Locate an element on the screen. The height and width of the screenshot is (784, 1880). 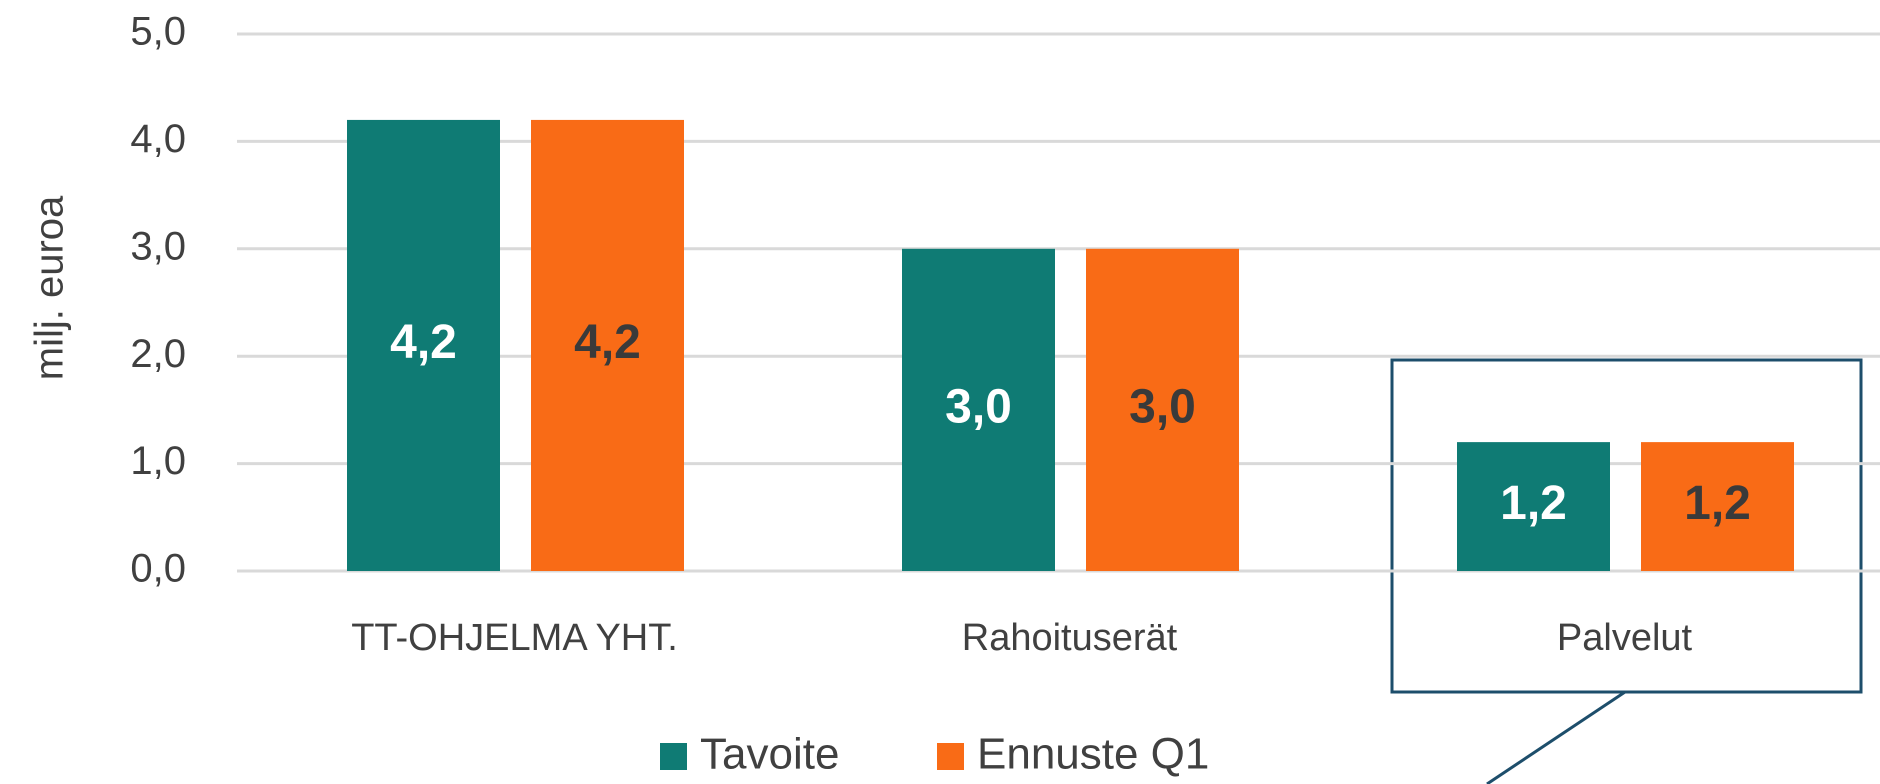
y-axis-label: milj. euroa is located at coordinates (50, 287).